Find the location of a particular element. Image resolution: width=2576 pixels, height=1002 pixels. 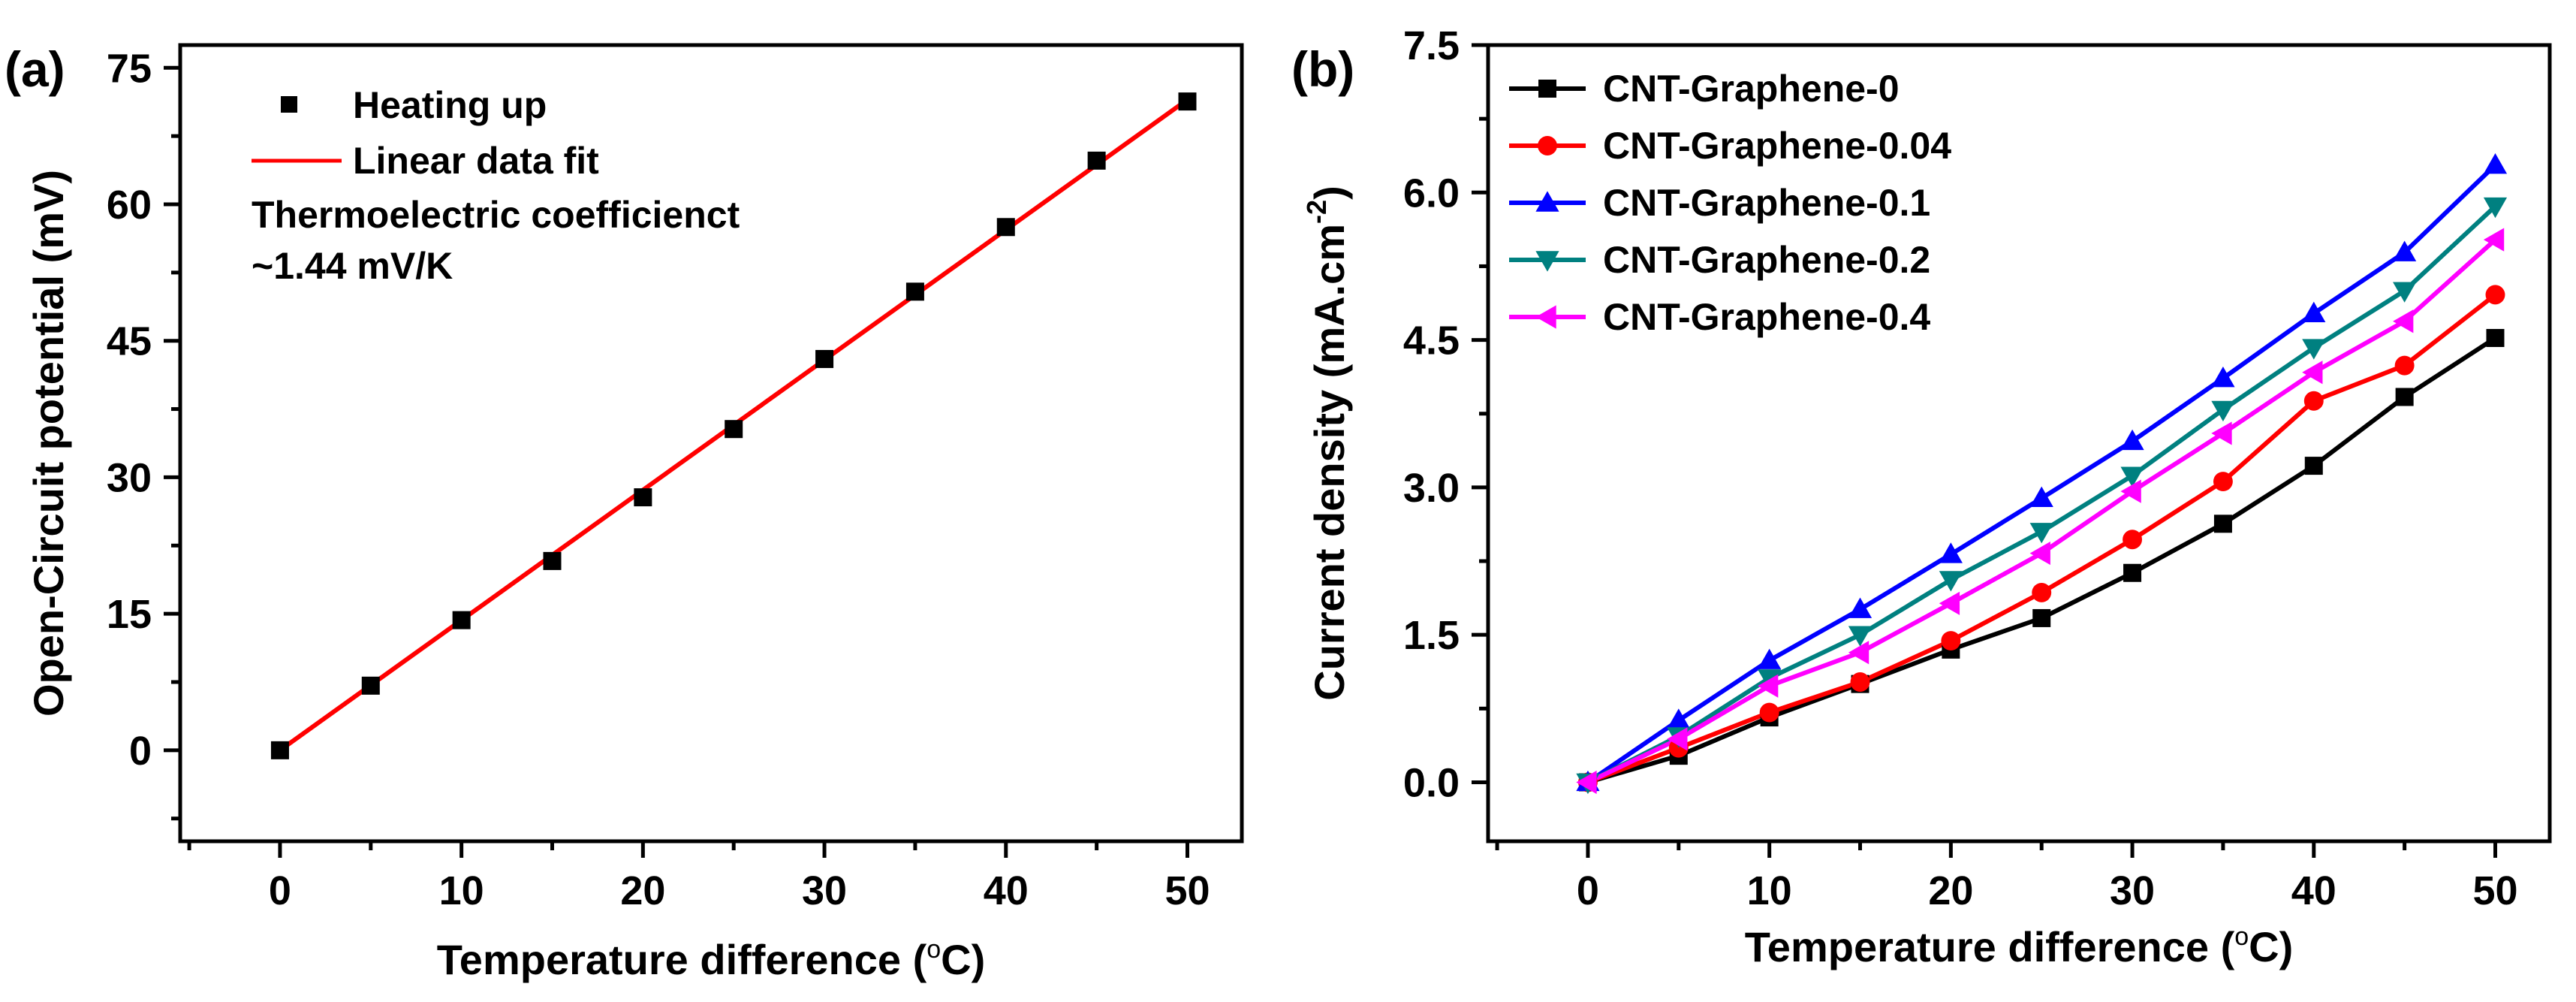

y-tick-label: 3.0 is located at coordinates (1431, 489).